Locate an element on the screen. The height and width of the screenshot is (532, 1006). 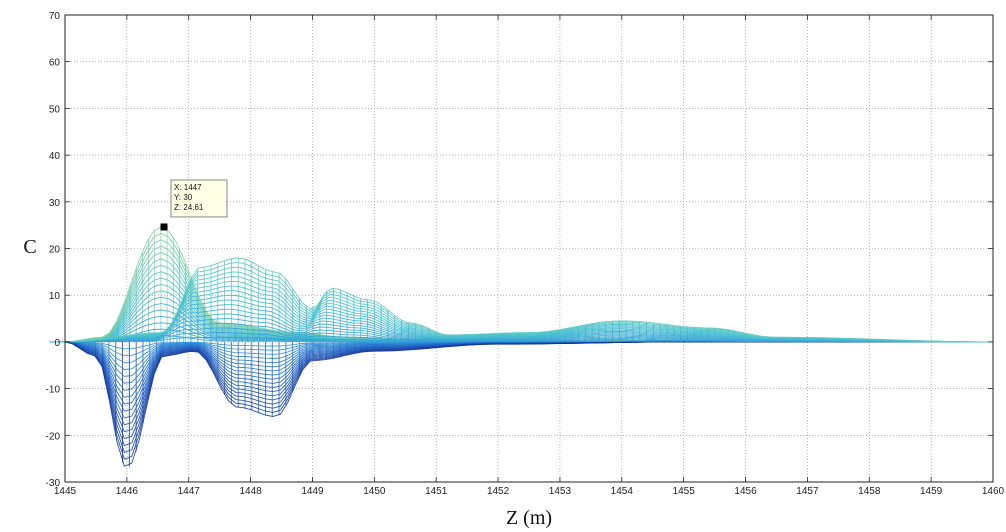
x-tick-label: 1446 is located at coordinates (127, 491).